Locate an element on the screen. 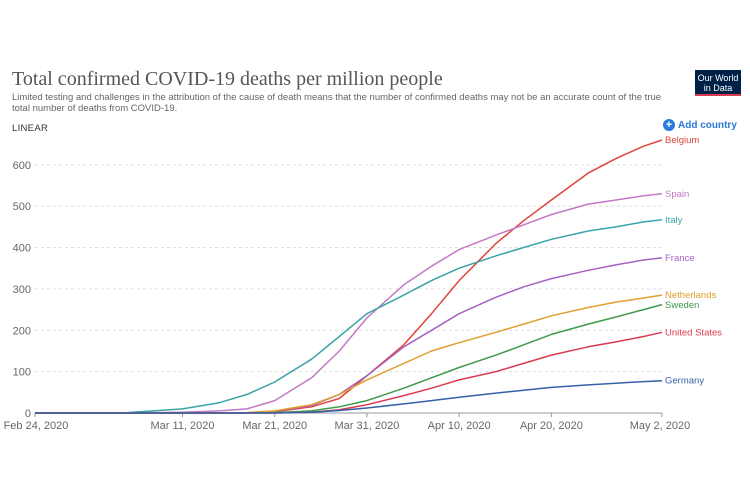  add-country-label: Add country is located at coordinates (707, 125).